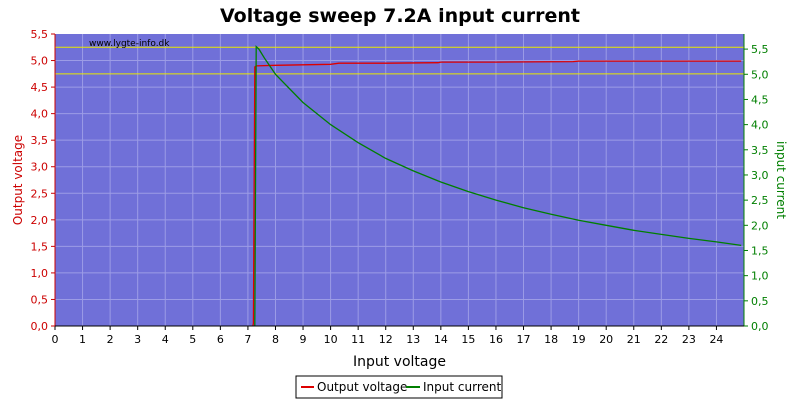  I want to click on y-right-tick-label: 4,0, so click(760, 125).